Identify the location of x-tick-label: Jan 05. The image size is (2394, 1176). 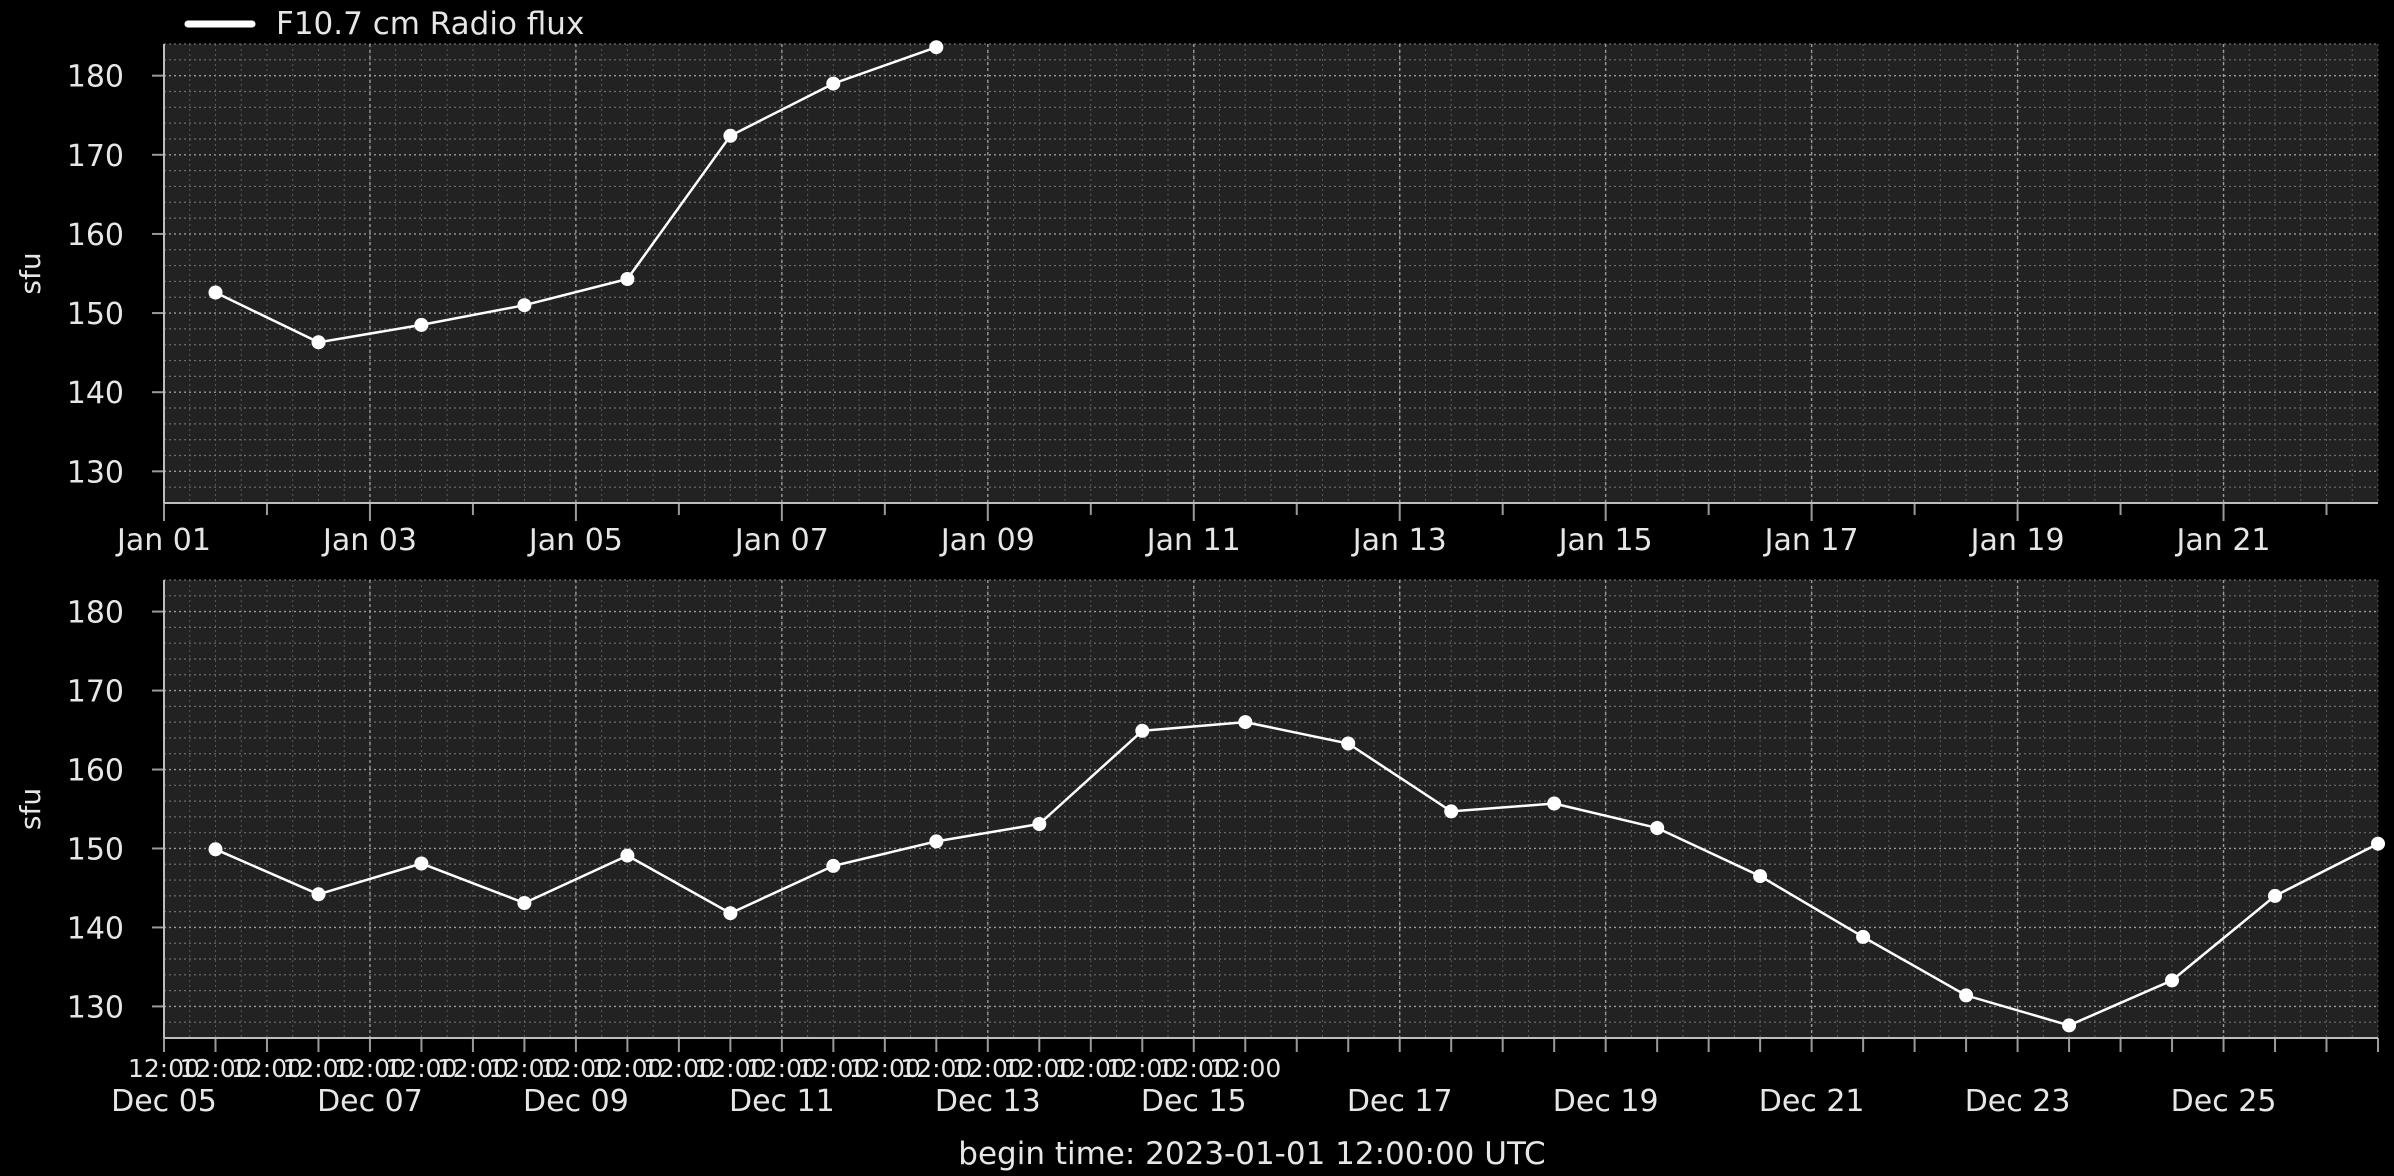
(575, 540).